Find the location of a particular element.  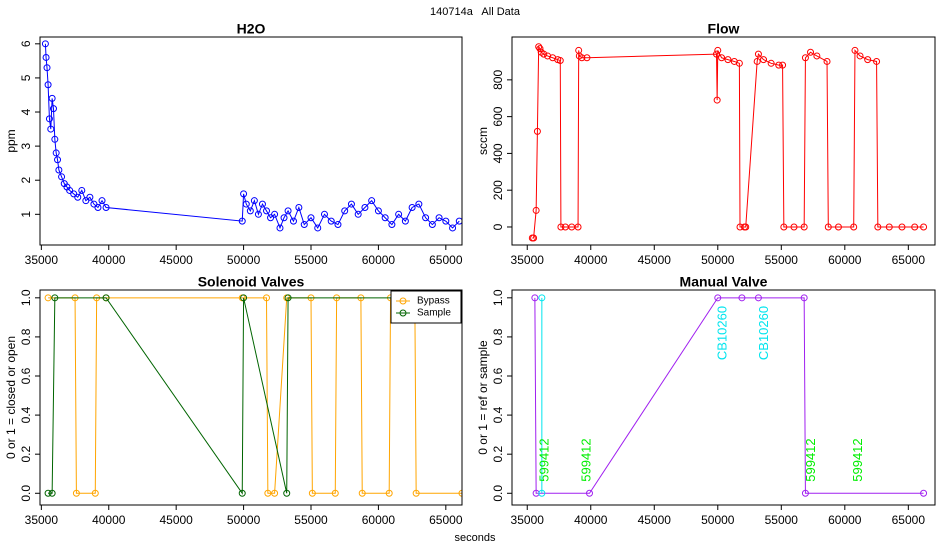

annotation: 599412 is located at coordinates (585, 459).